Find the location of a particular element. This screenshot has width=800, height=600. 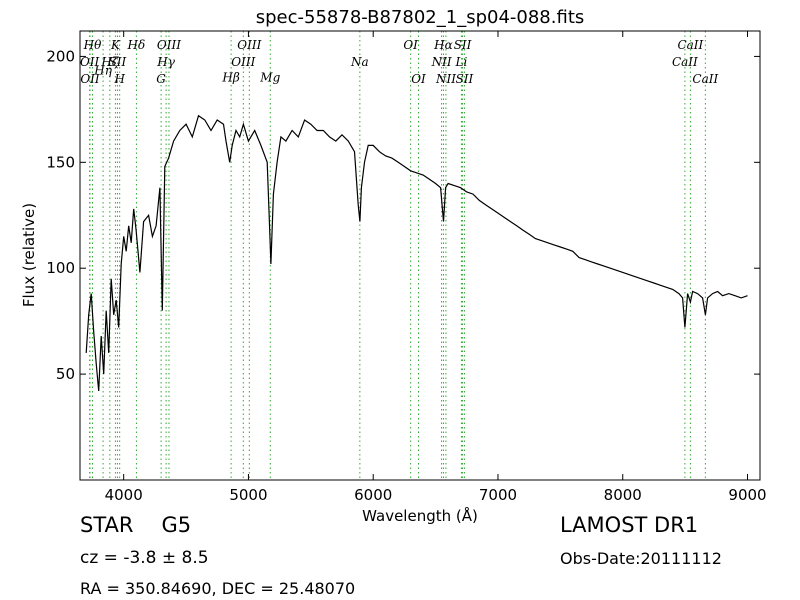

marker-label: Hζ is located at coordinates (109, 62).